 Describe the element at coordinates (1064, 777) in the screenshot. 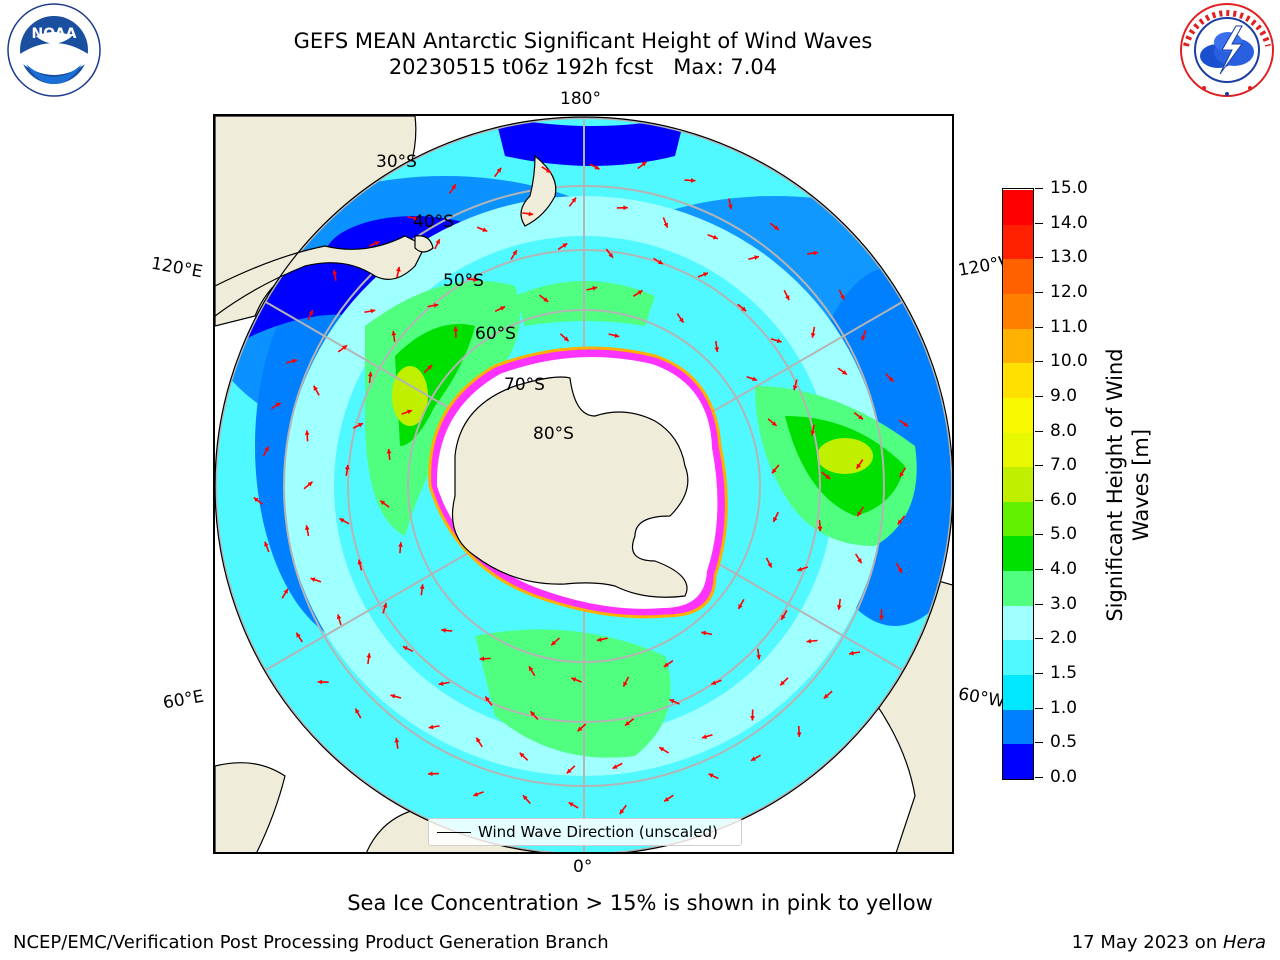

I see `colorbar-tick-label: 0.0` at that location.